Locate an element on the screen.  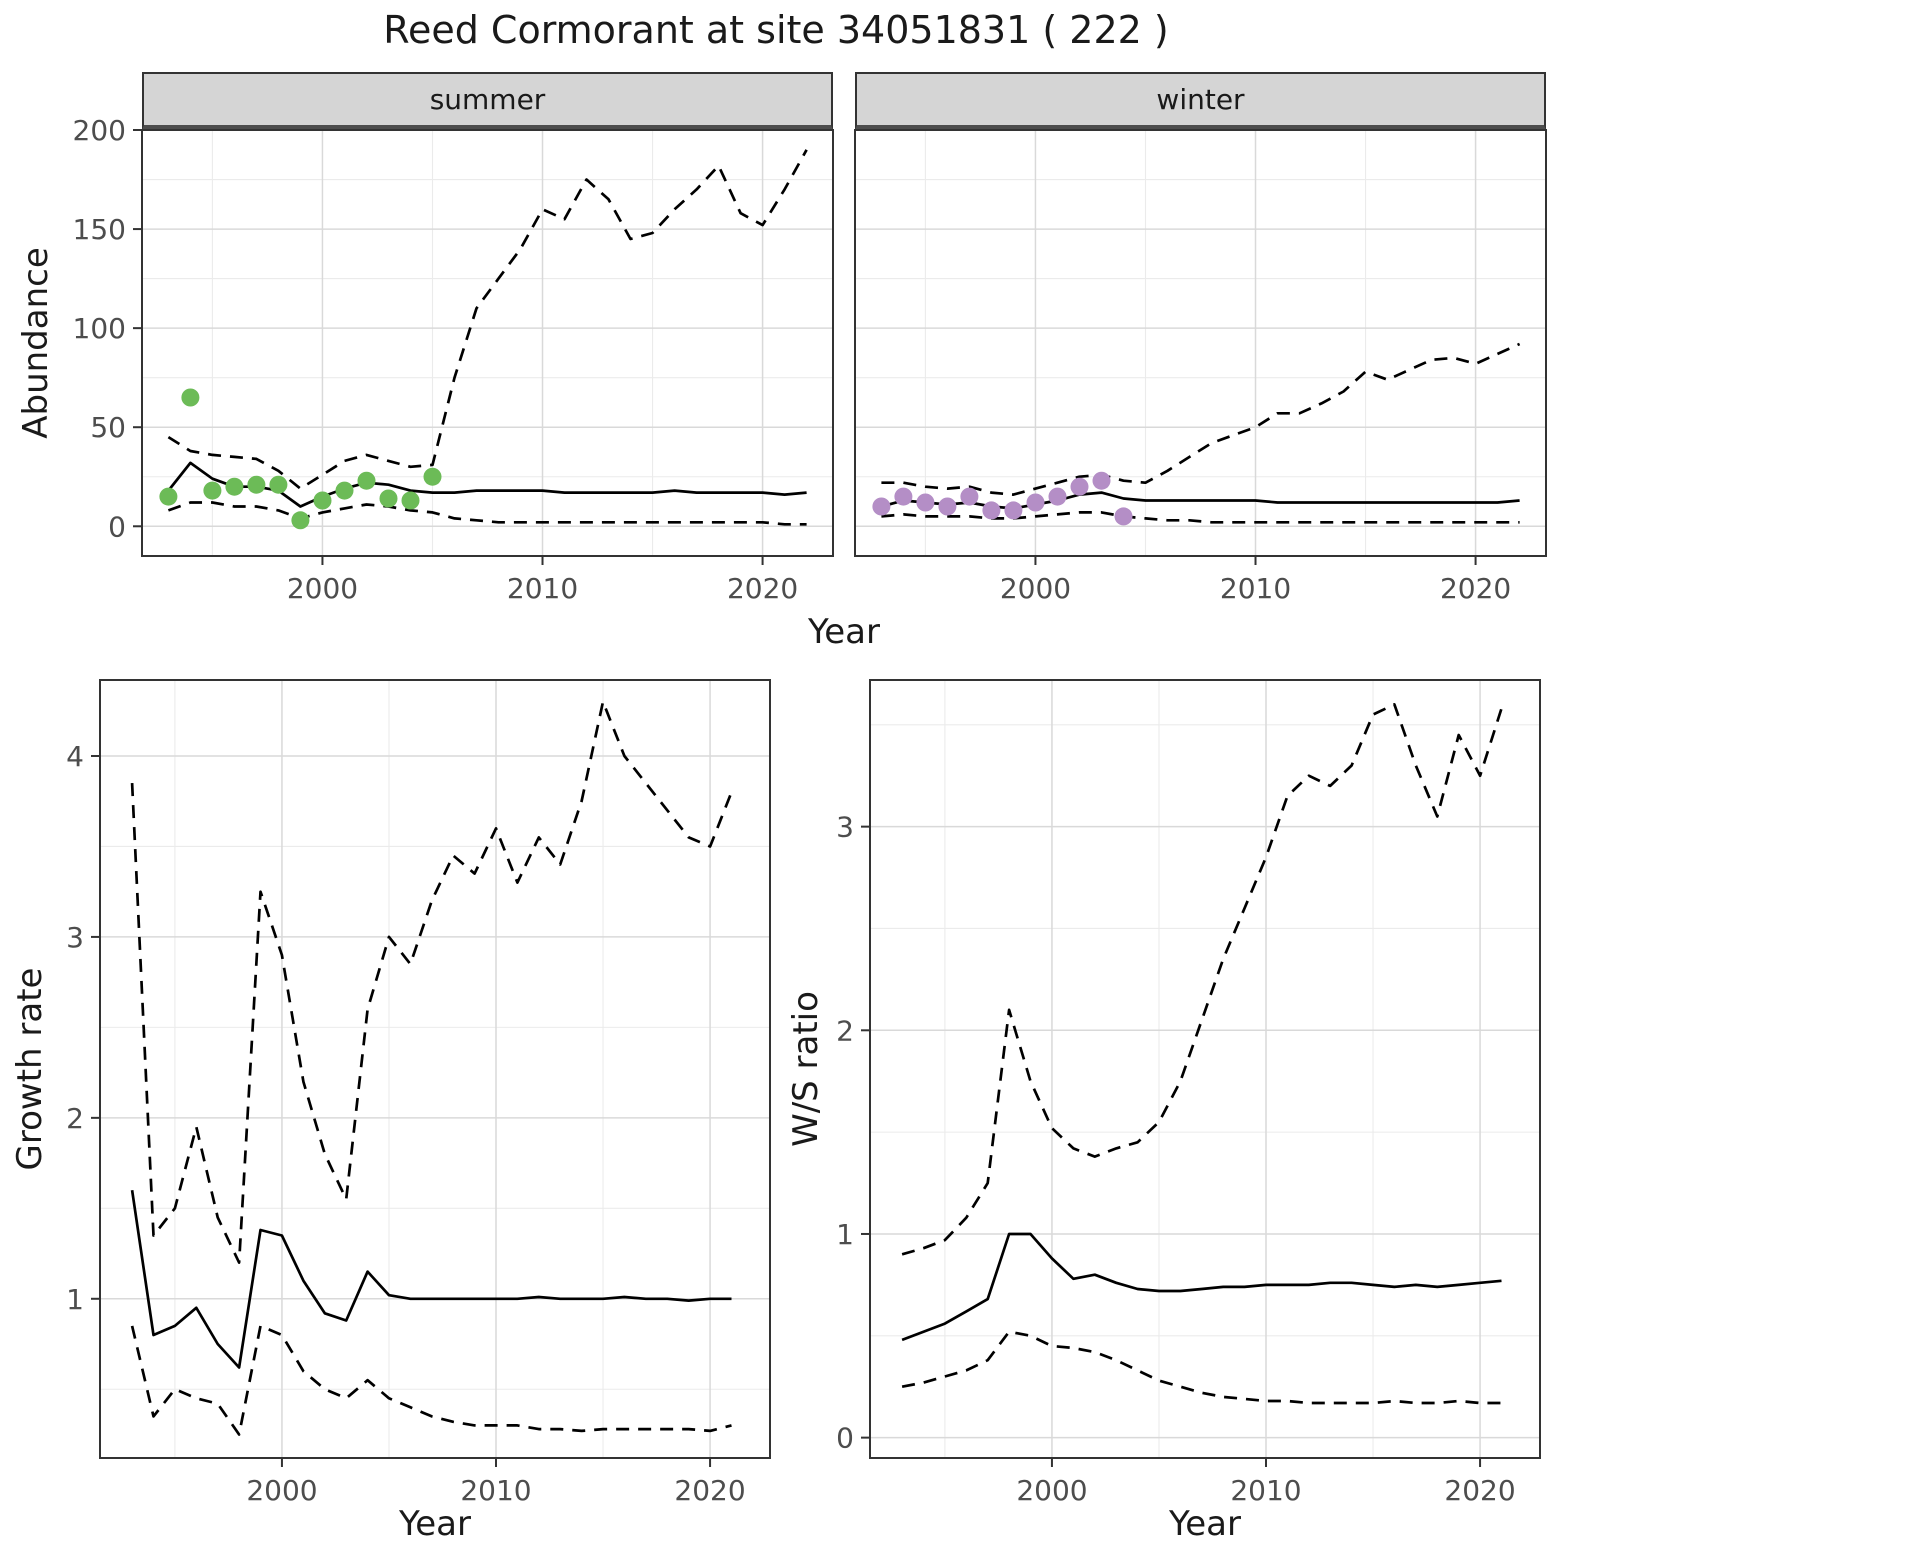
x-axis-title-year-top: Year is located at coordinates (844, 632).